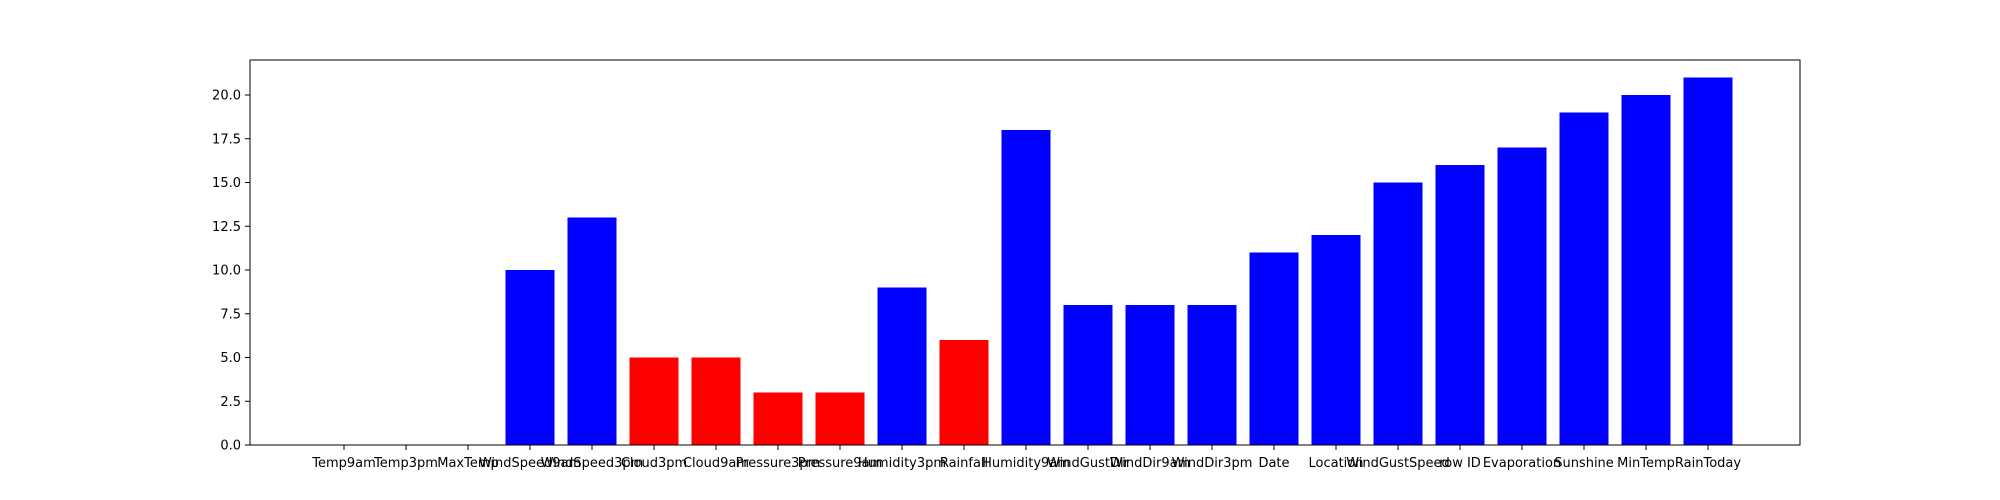 This screenshot has width=2000, height=500. I want to click on bar-windspeed3pm, so click(592, 331).